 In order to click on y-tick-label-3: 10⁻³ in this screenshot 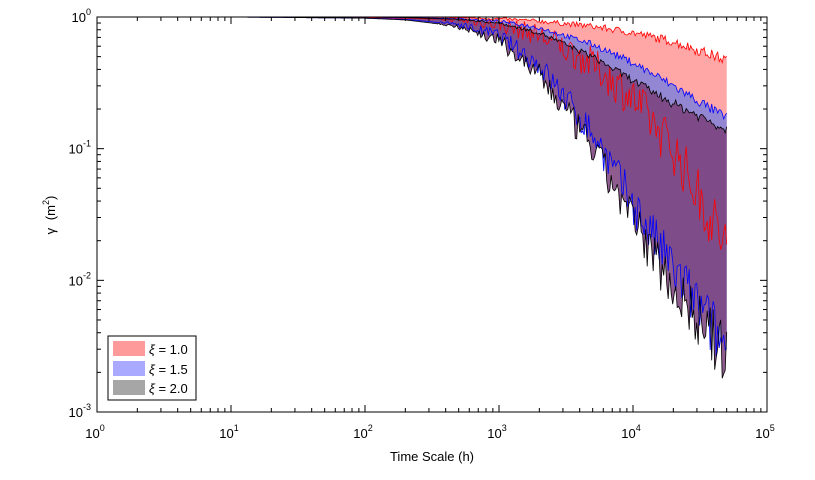, I will do `click(80, 411)`.